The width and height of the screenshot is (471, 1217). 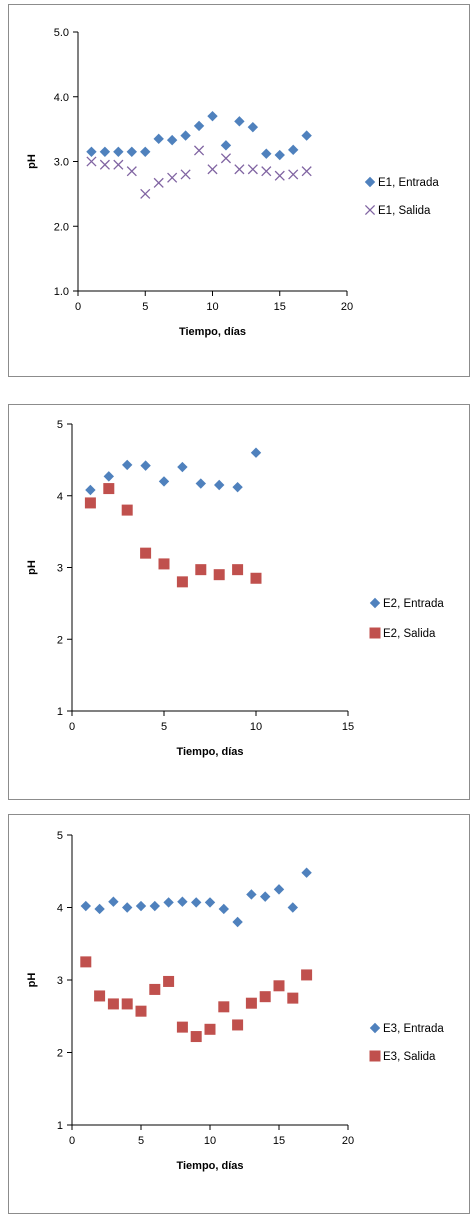 What do you see at coordinates (61, 98) in the screenshot?
I see `y-tick-label: 4.0` at bounding box center [61, 98].